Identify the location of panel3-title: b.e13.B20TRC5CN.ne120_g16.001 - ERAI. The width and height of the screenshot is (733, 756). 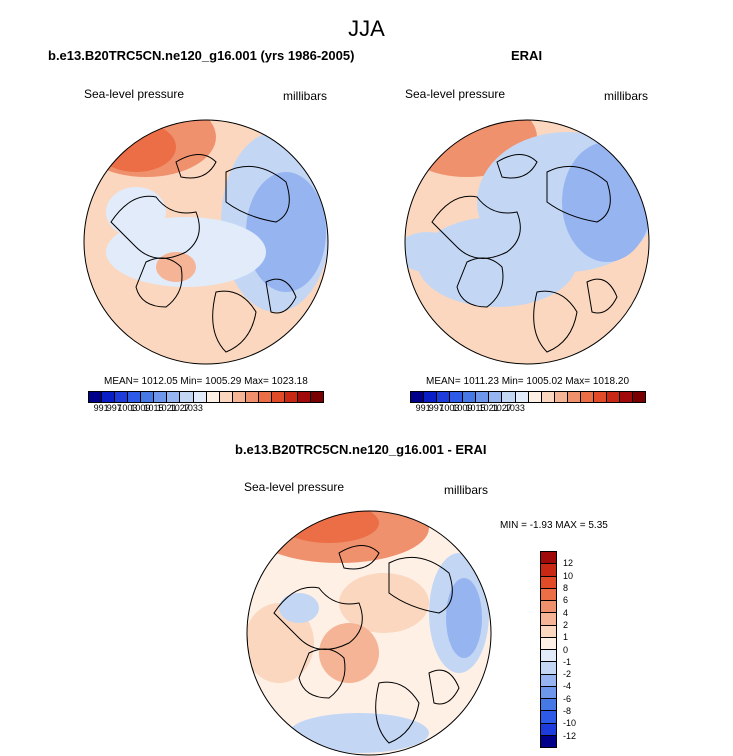
(361, 449).